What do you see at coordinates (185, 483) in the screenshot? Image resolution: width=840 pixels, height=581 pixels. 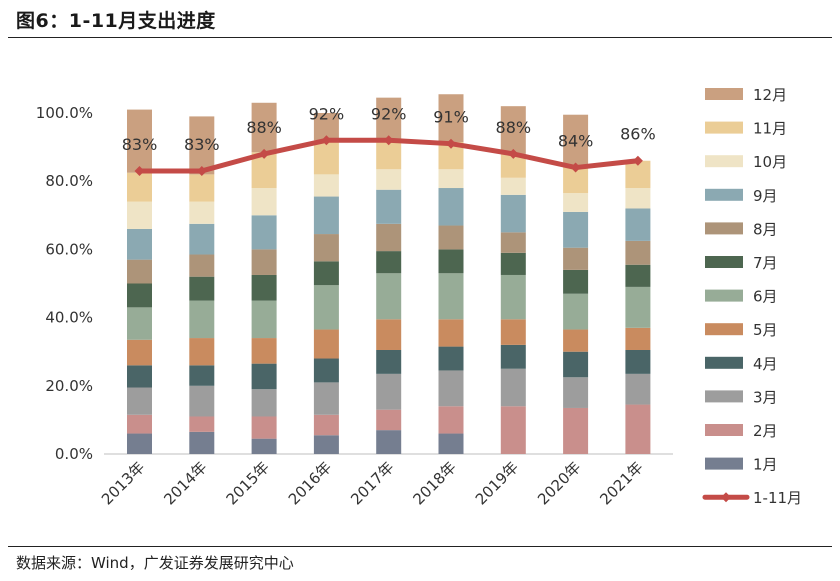 I see `x-tick-label: 2014年` at bounding box center [185, 483].